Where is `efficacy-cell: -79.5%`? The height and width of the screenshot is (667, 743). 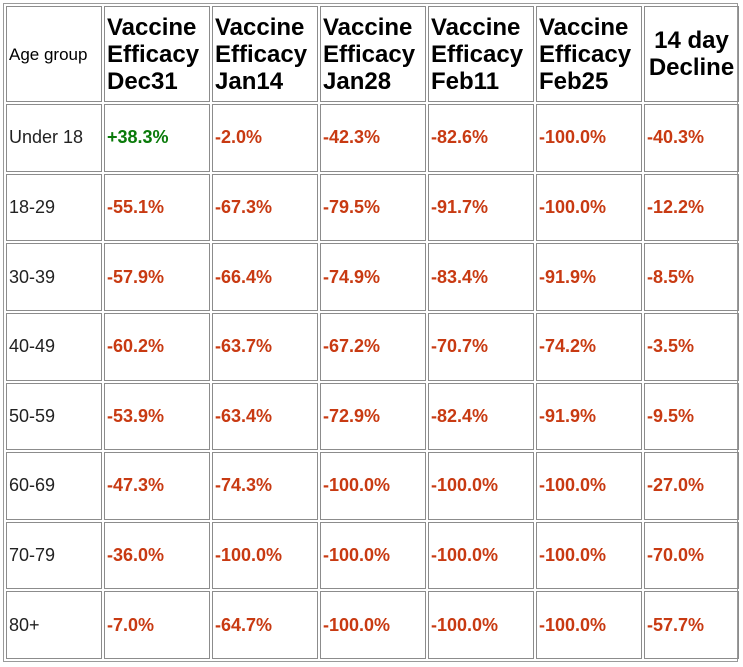
efficacy-cell: -79.5% is located at coordinates (373, 207).